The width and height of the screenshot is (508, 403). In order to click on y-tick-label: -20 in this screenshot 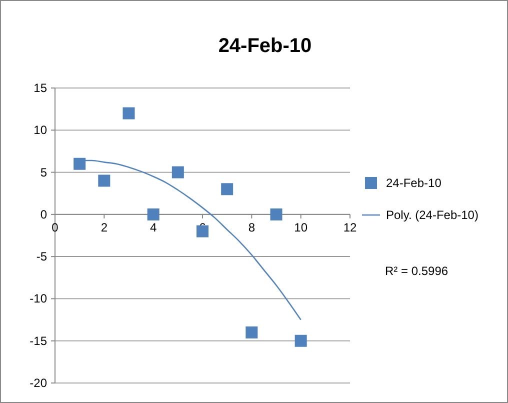, I will do `click(39, 383)`.